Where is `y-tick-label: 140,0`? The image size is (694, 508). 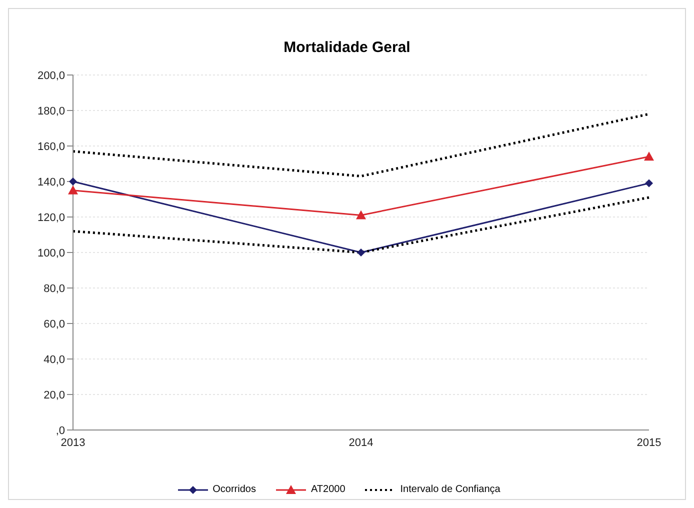 y-tick-label: 140,0 is located at coordinates (51, 182).